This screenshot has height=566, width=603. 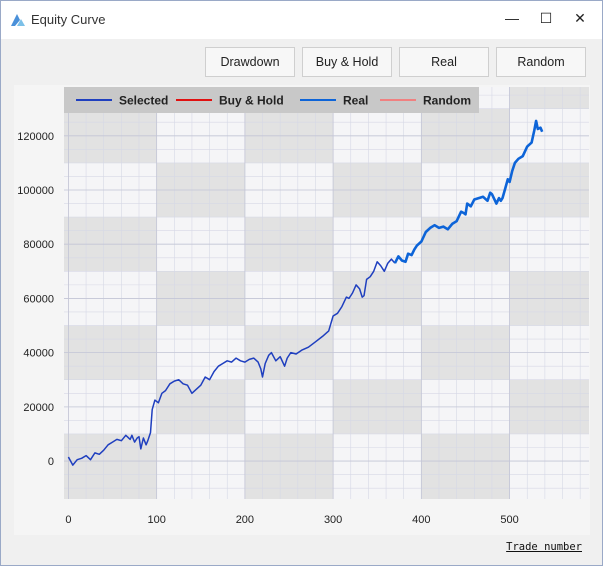 I want to click on maximize-button: ☐, so click(x=546, y=18).